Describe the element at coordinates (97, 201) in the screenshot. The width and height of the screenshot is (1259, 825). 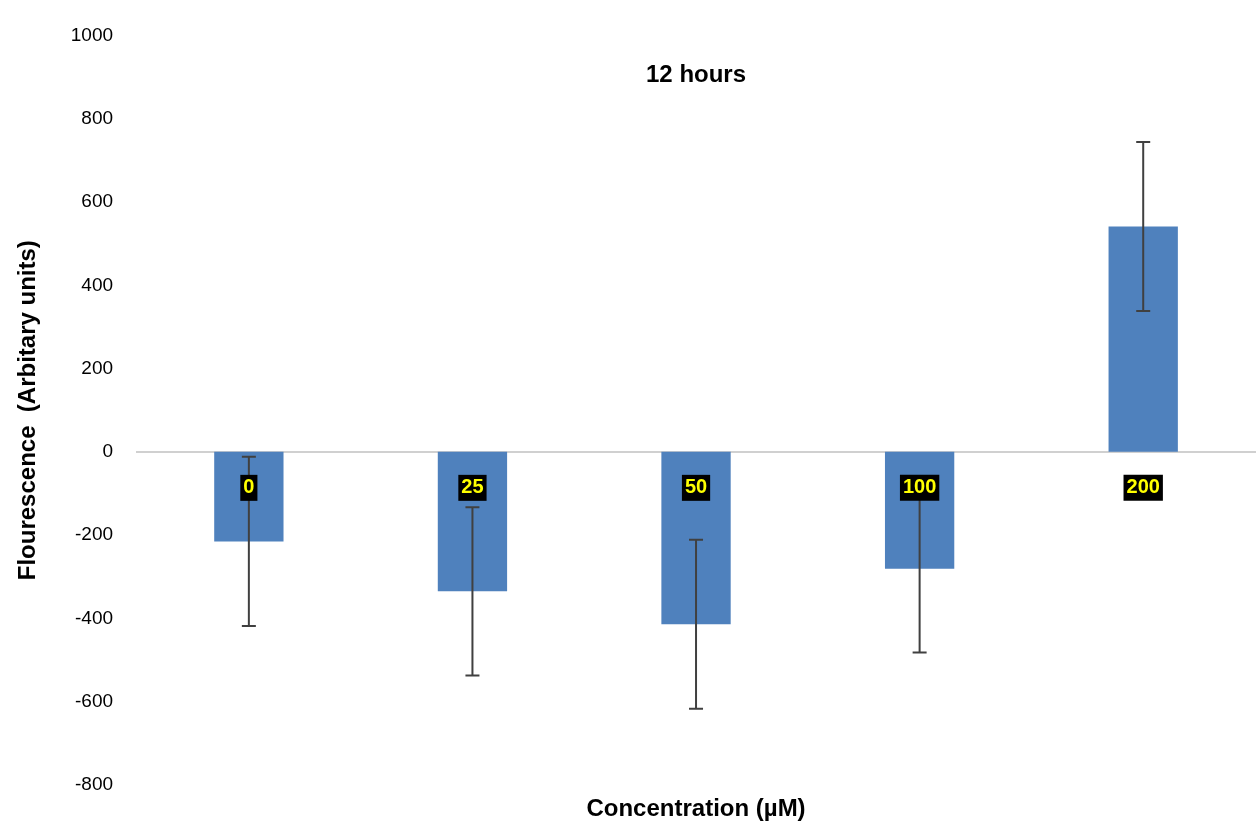
I see `y-tick-label: 600` at that location.